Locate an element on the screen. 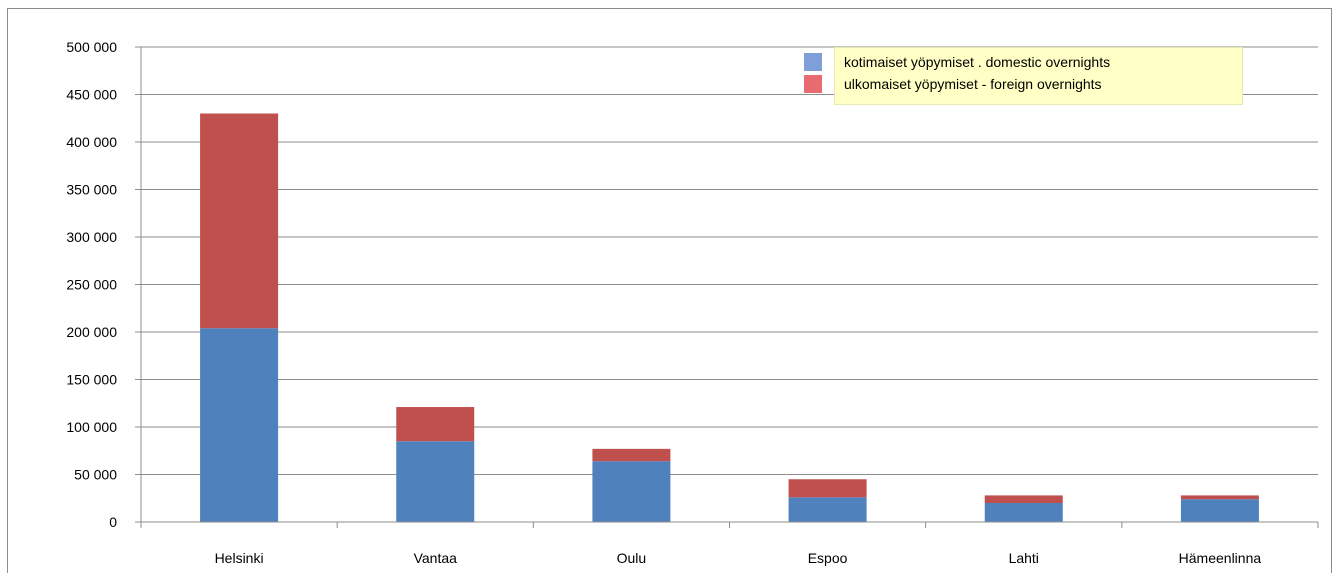 This screenshot has height=573, width=1333. y-tick-label: 150 000 is located at coordinates (91, 380).